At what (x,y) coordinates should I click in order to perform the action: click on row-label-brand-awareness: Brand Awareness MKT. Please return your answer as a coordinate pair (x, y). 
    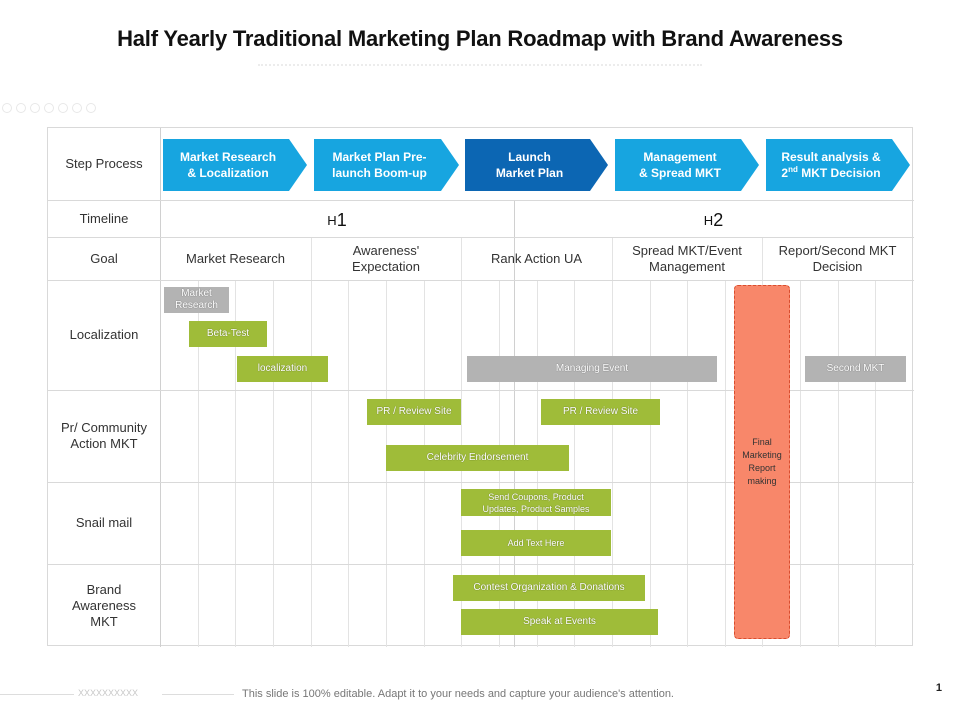
    Looking at the image, I should click on (104, 605).